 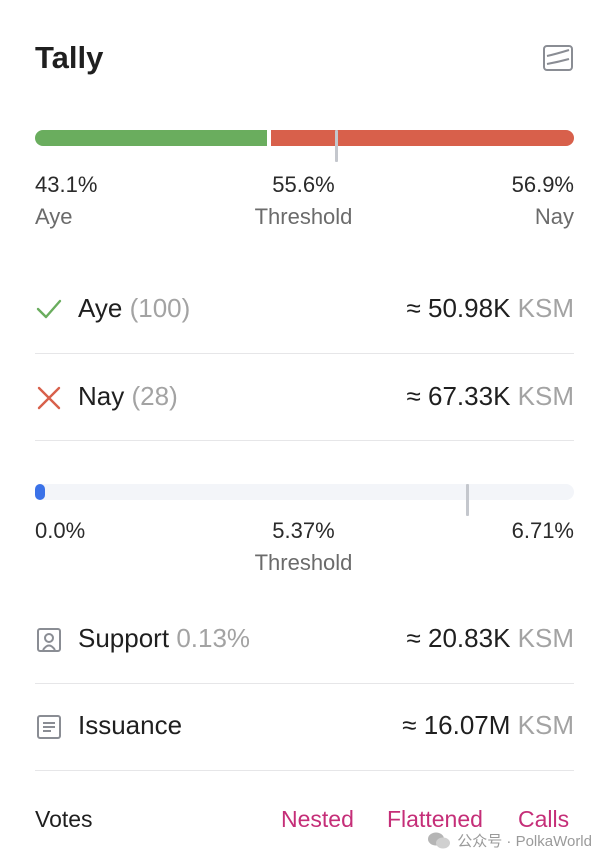 I want to click on nay-approx-value: ≈ 67.33K, so click(x=458, y=396).